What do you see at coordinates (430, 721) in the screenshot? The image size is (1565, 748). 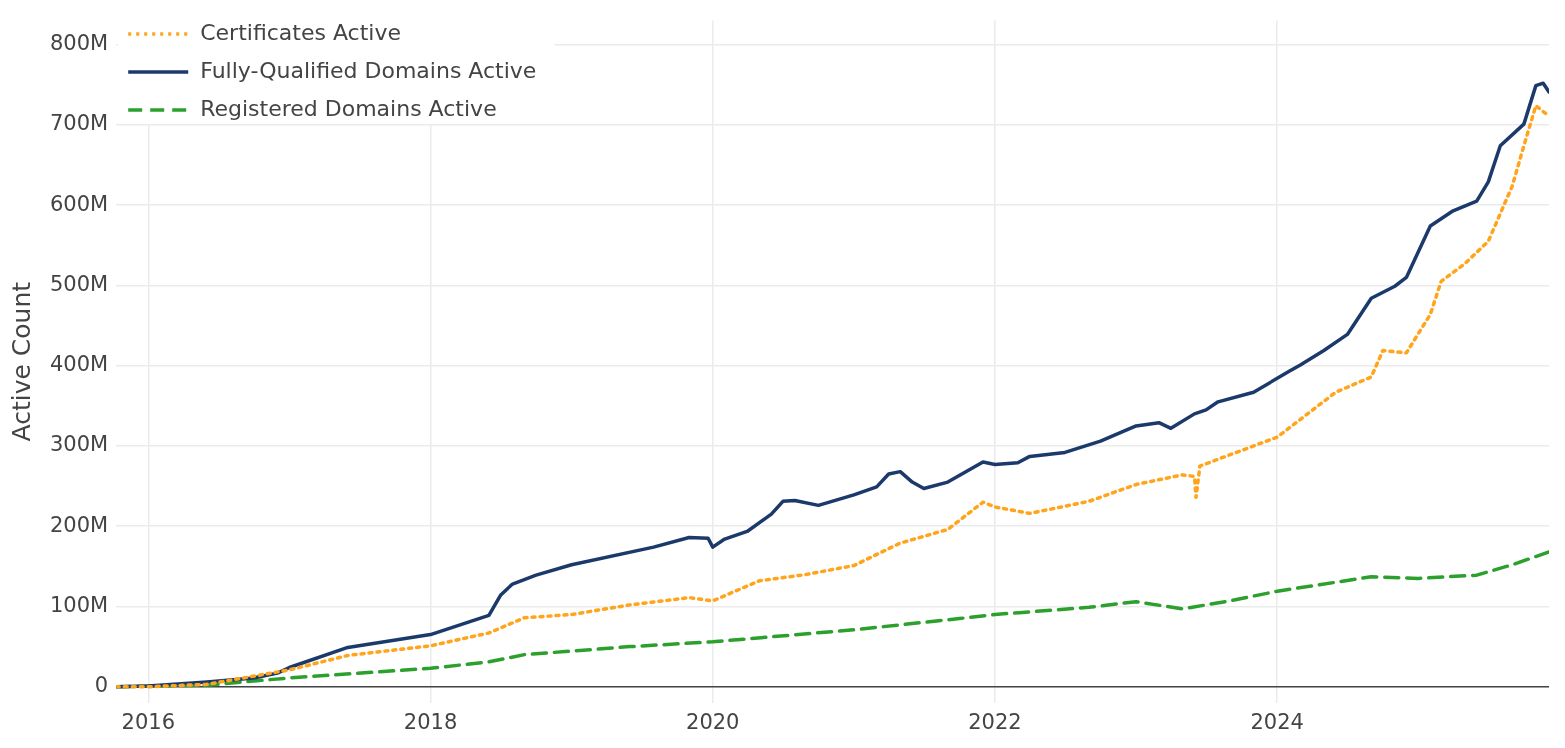 I see `x-tick-label: 2018` at bounding box center [430, 721].